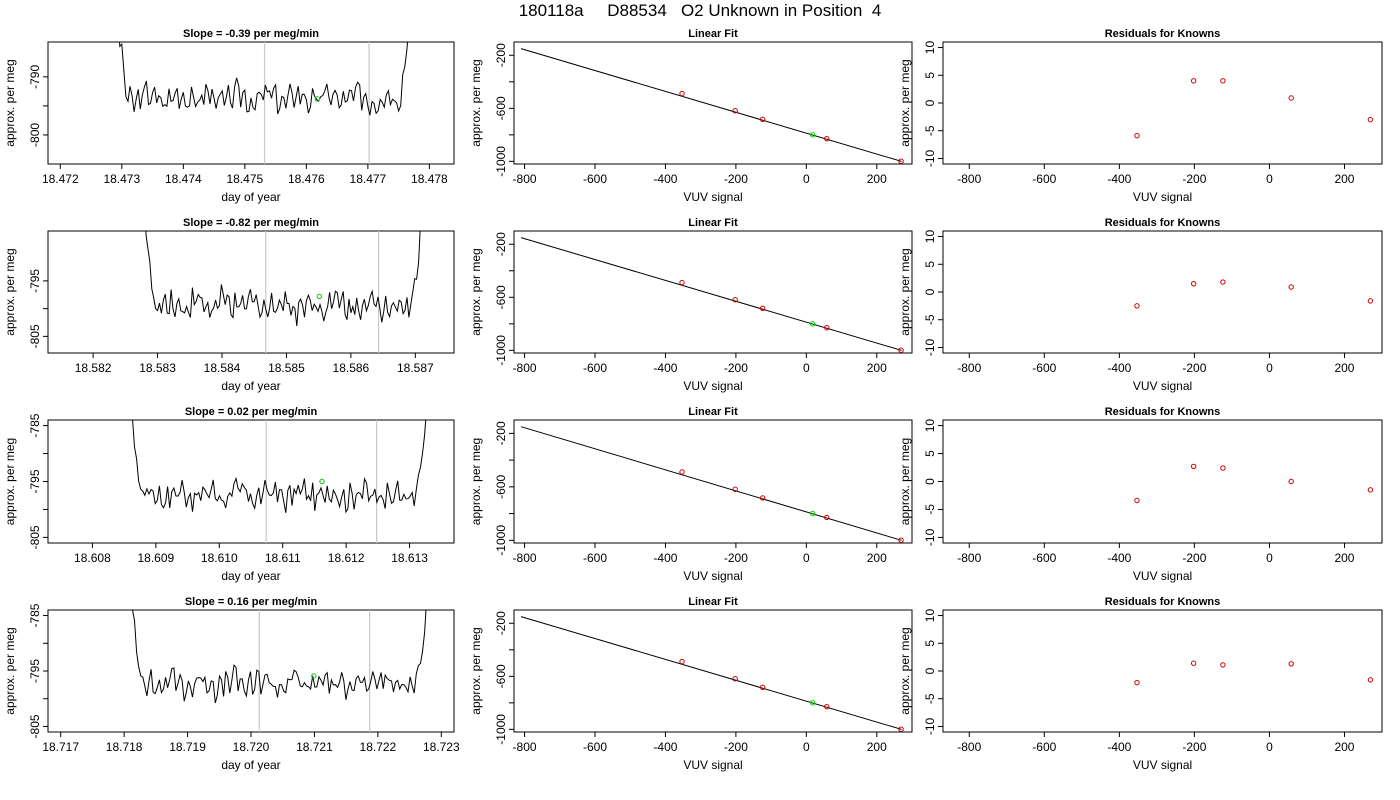 Image resolution: width=1400 pixels, height=800 pixels. What do you see at coordinates (251, 602) in the screenshot?
I see `panel-title: Slope = 0.16 per meg/min` at bounding box center [251, 602].